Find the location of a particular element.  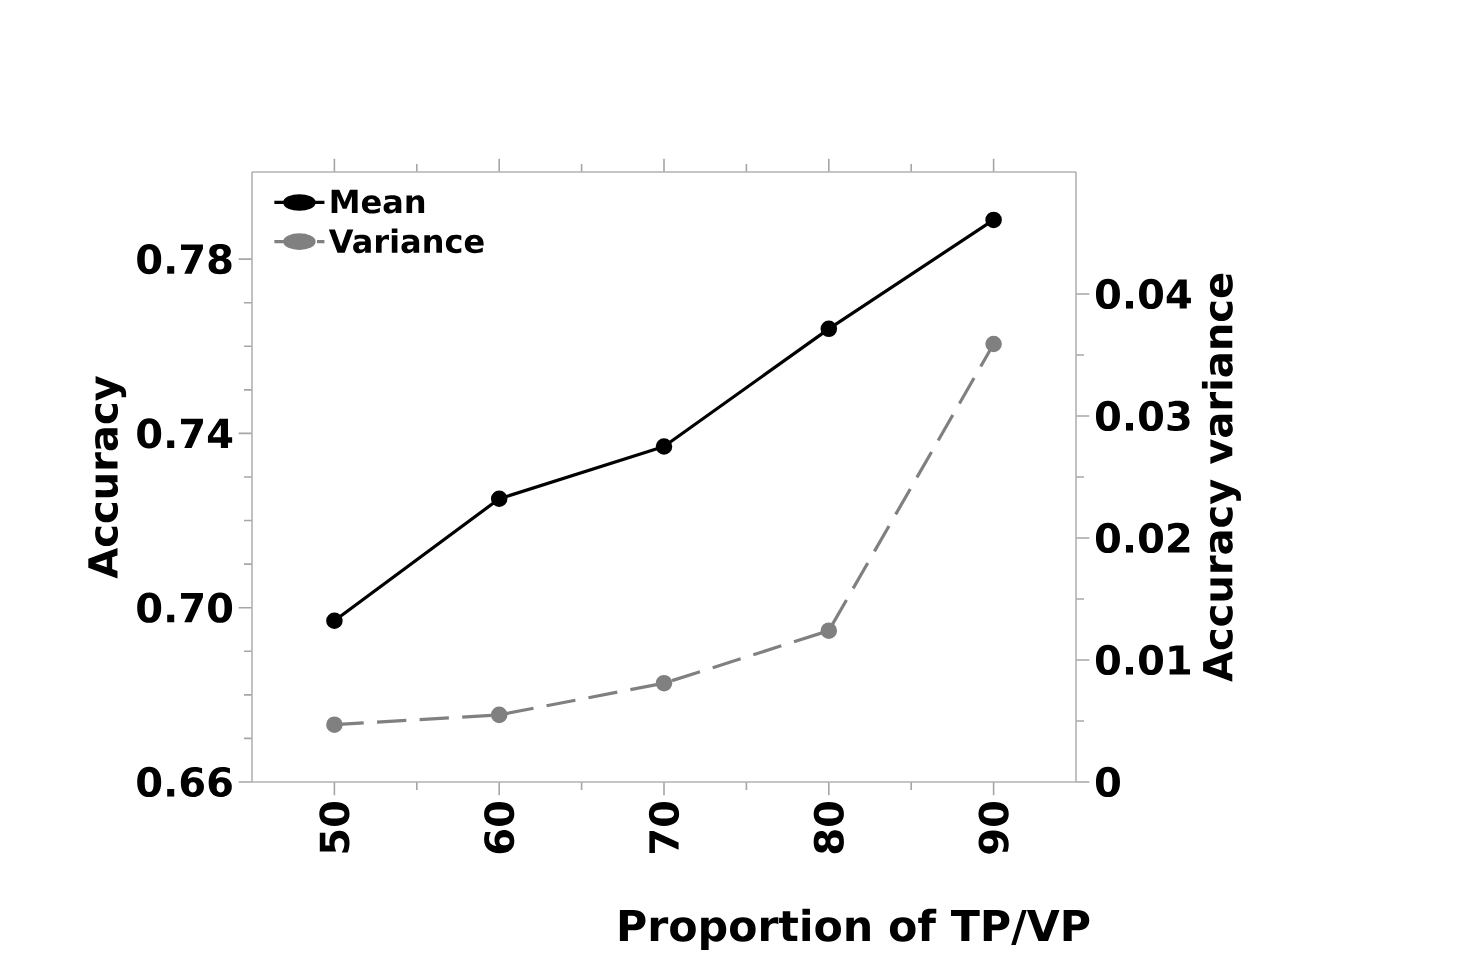

y2-tick-label: 0.01 is located at coordinates (1142, 660).